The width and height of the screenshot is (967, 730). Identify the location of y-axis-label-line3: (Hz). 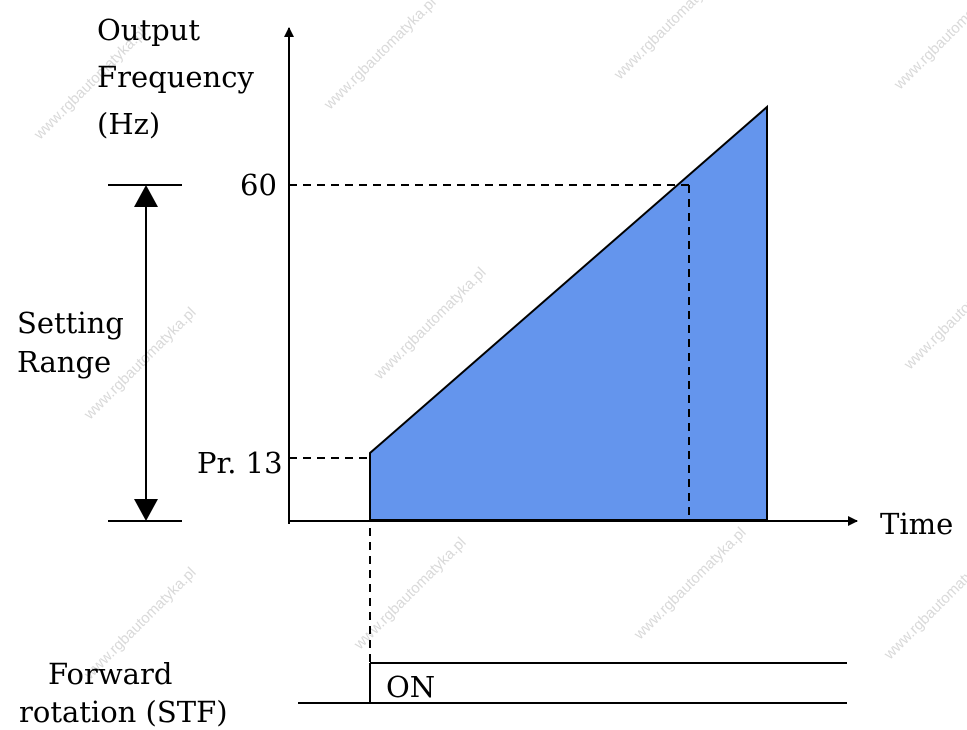
(128, 124).